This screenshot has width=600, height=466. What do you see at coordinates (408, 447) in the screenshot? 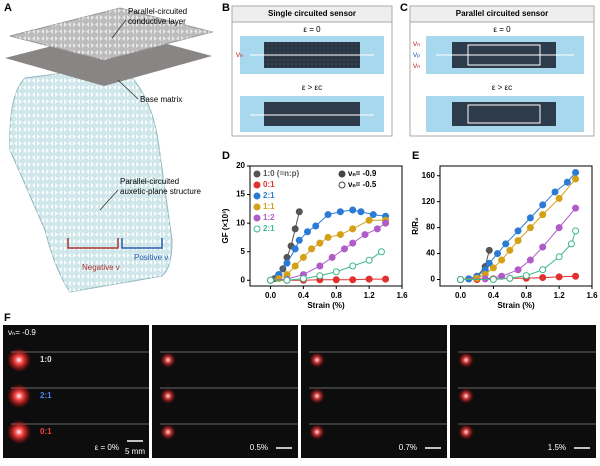
I see `frame-label: 0.7%` at bounding box center [408, 447].